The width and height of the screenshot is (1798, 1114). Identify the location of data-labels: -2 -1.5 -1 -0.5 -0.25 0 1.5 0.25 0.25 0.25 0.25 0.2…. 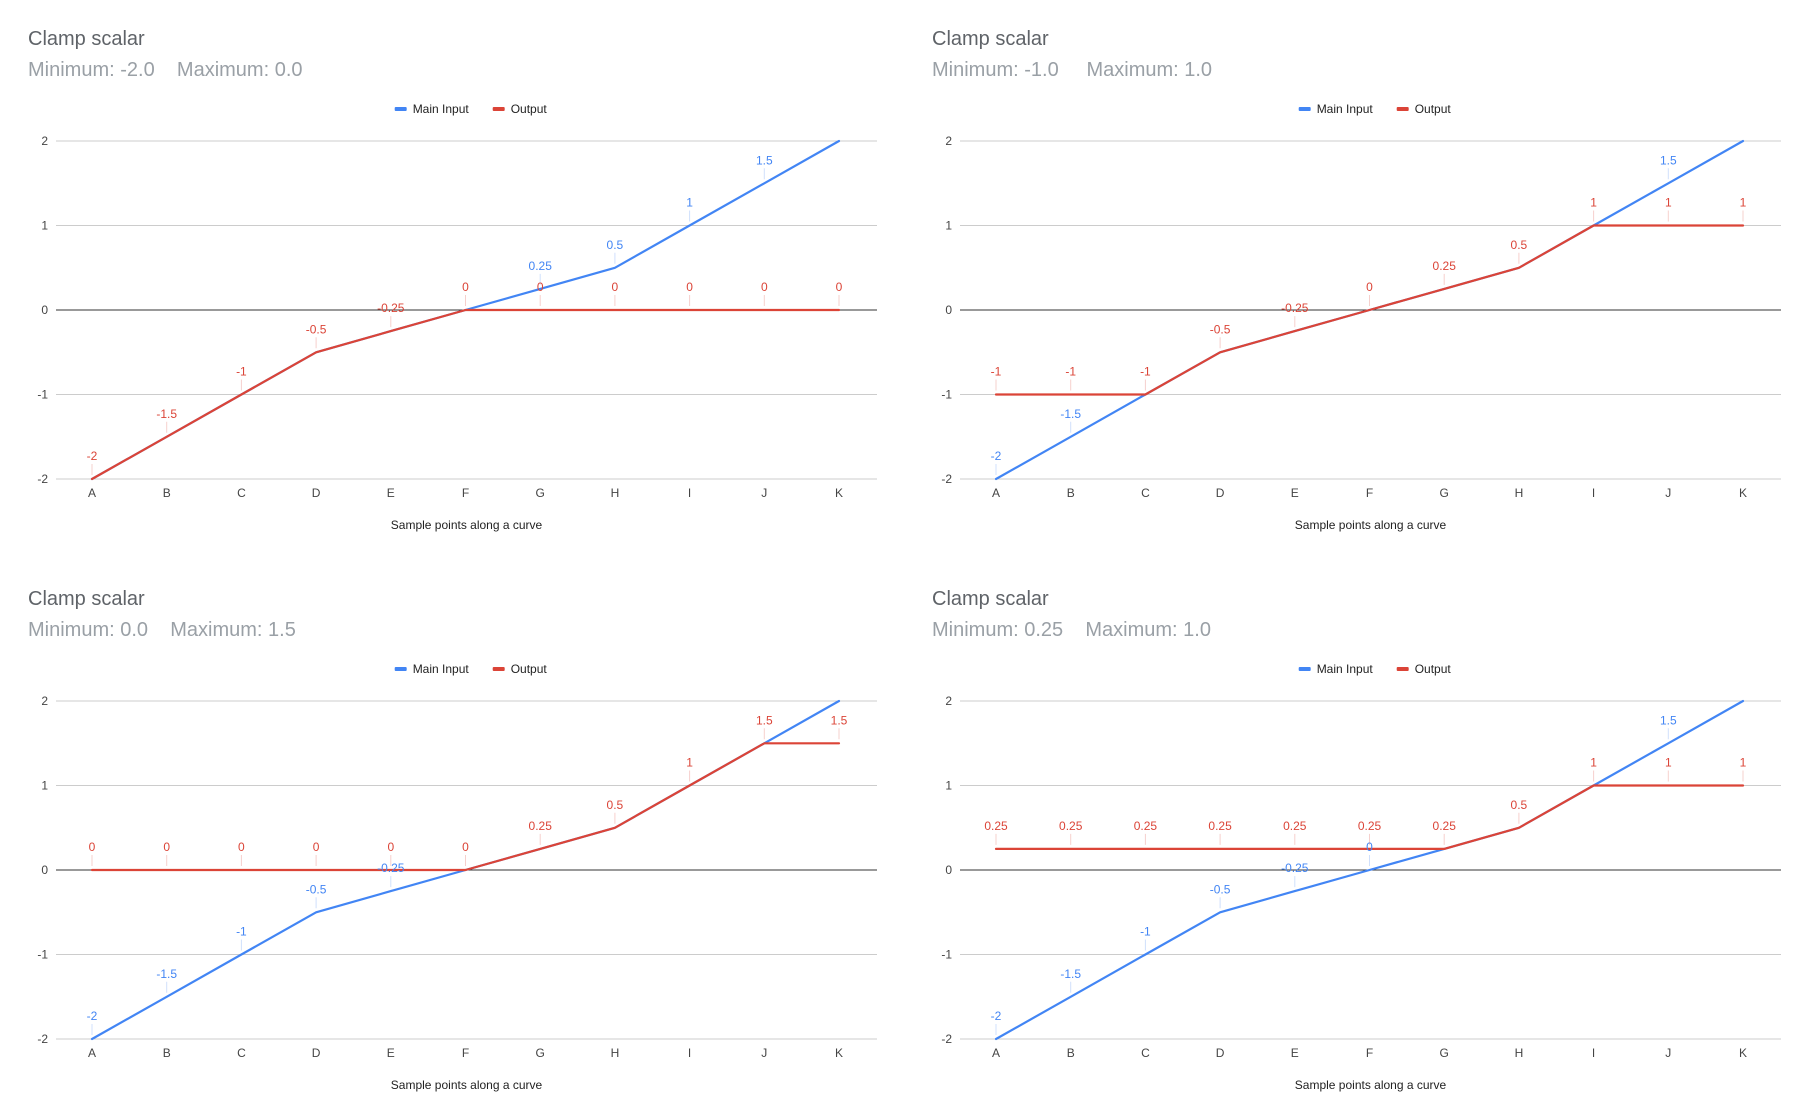
(1365, 870).